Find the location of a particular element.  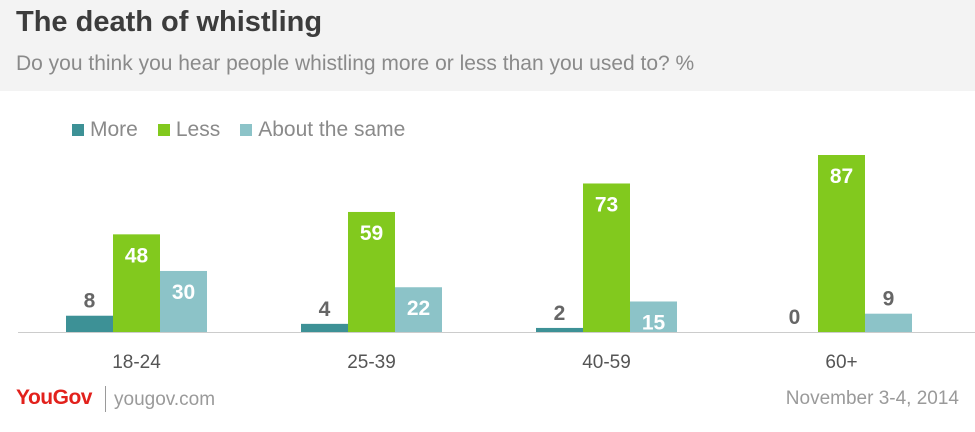

data-label-less-40-59: 73 is located at coordinates (606, 204).